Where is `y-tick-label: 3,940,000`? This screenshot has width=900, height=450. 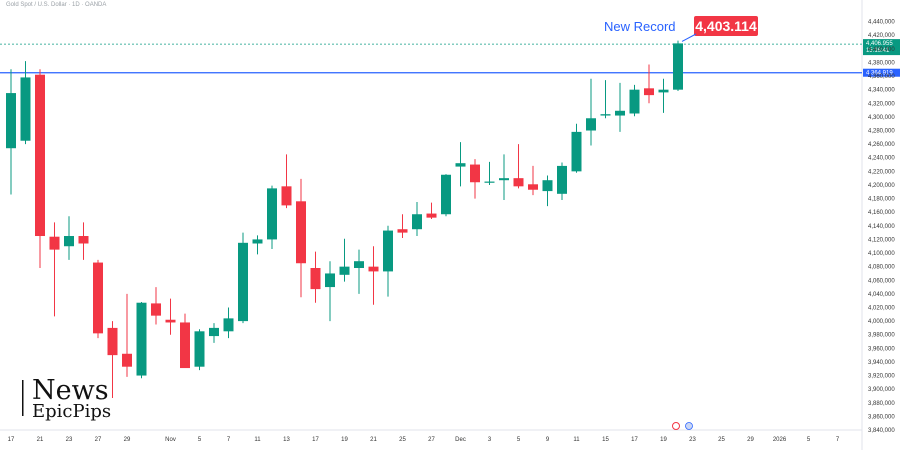
y-tick-label: 3,940,000 is located at coordinates (881, 363).